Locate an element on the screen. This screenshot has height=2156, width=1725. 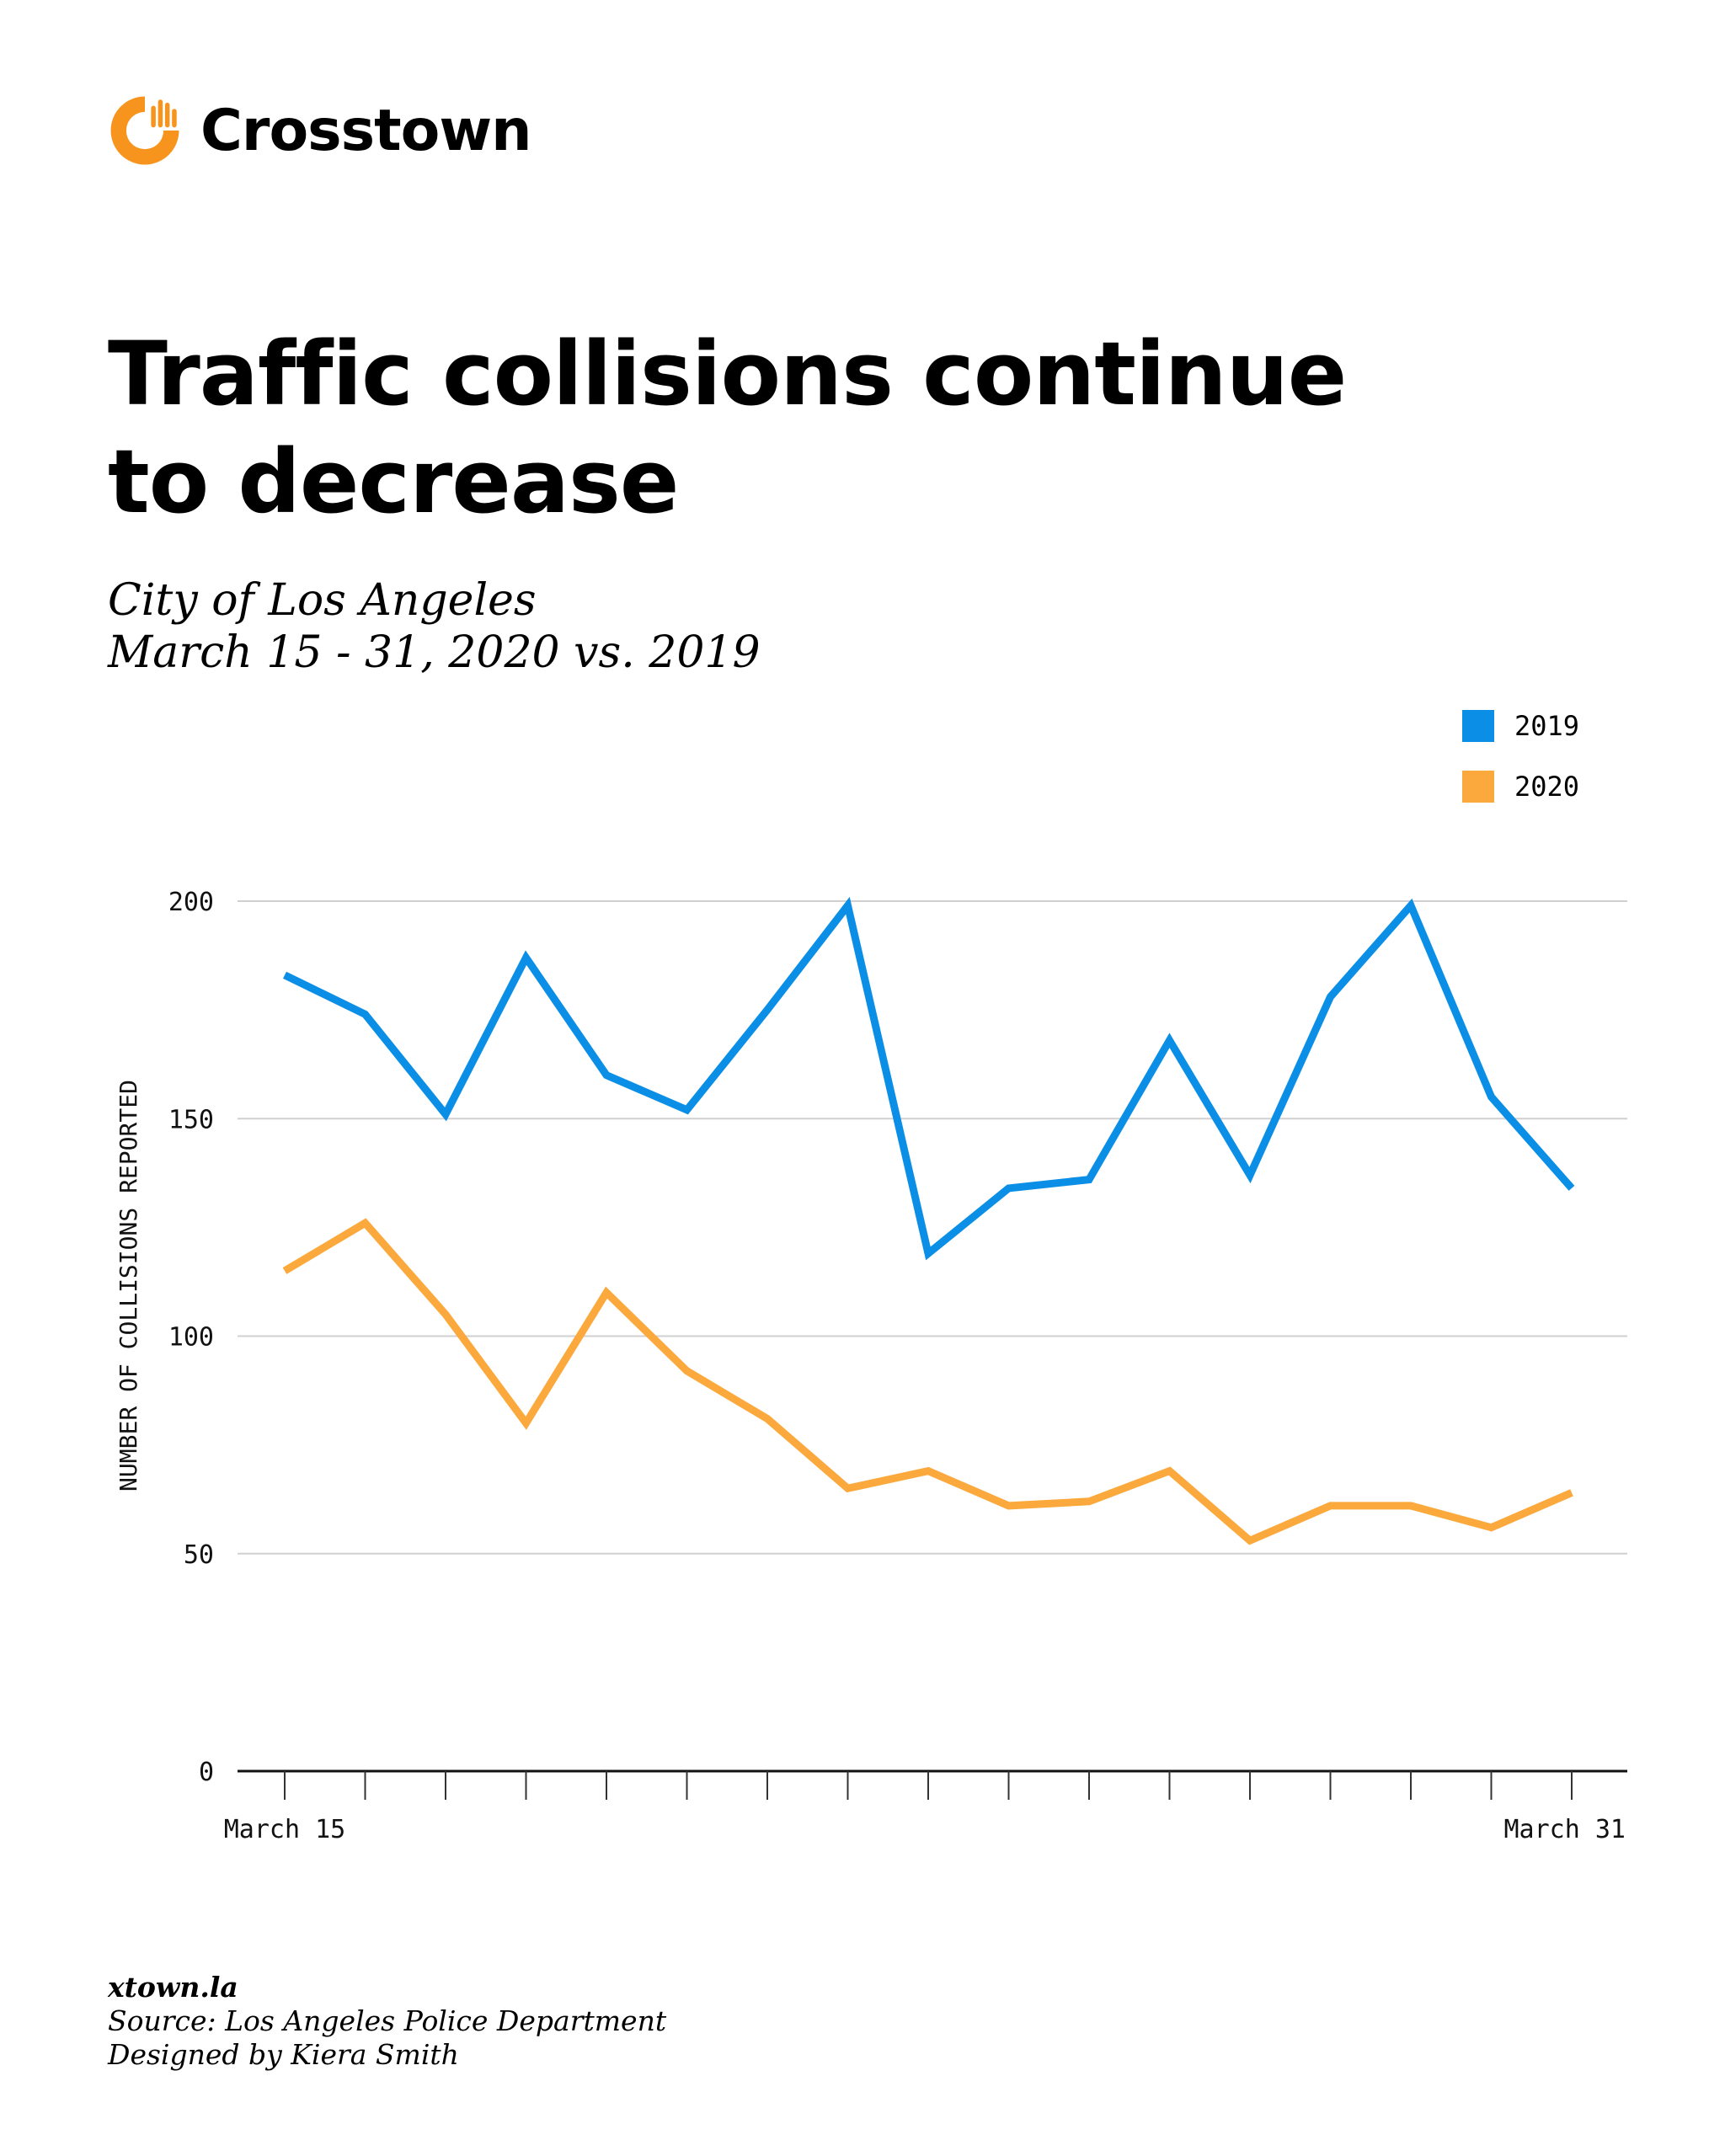
legend-item-2020: 2020 is located at coordinates (1520, 786).